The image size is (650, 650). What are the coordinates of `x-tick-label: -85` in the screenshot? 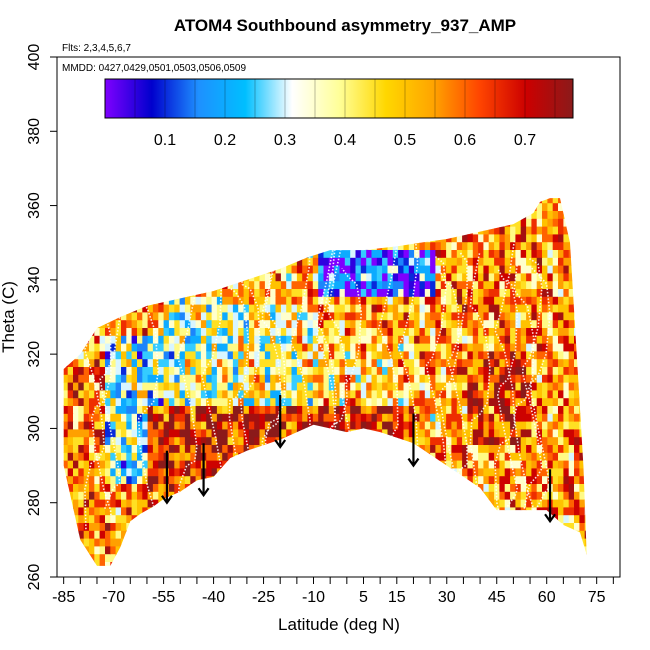 It's located at (63, 597).